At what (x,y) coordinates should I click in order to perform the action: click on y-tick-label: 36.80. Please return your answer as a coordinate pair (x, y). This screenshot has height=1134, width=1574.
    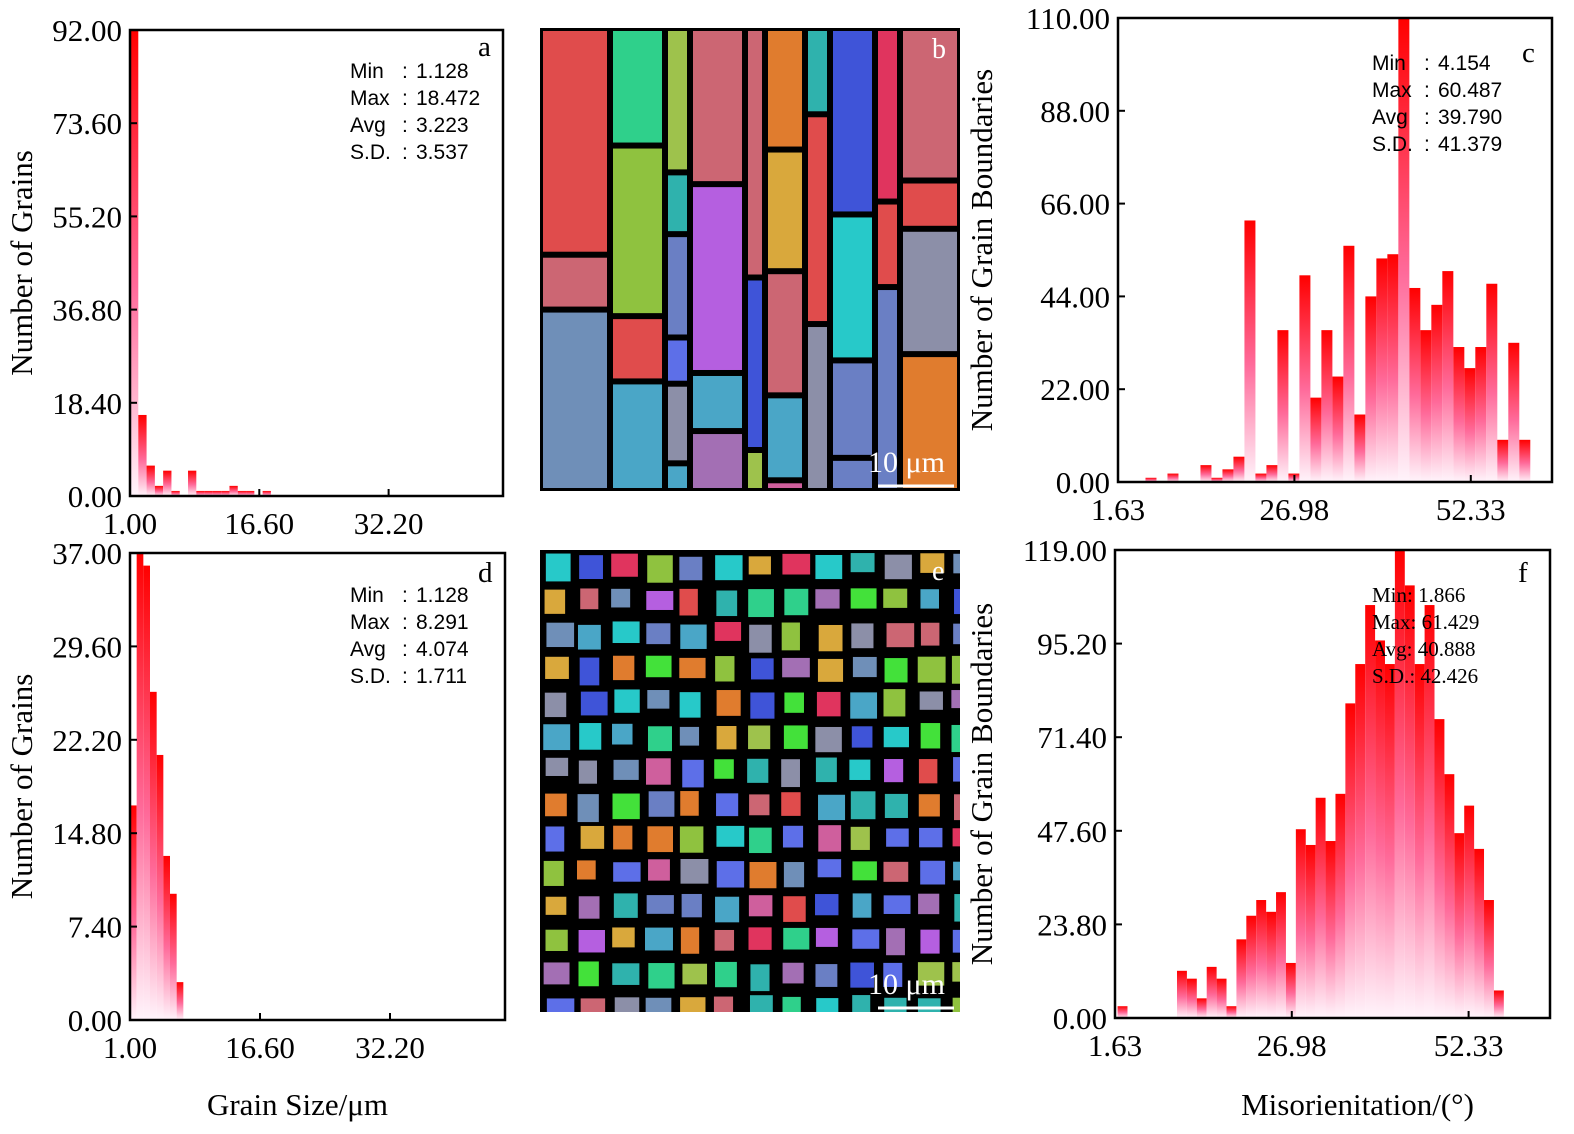
    Looking at the image, I should click on (87, 310).